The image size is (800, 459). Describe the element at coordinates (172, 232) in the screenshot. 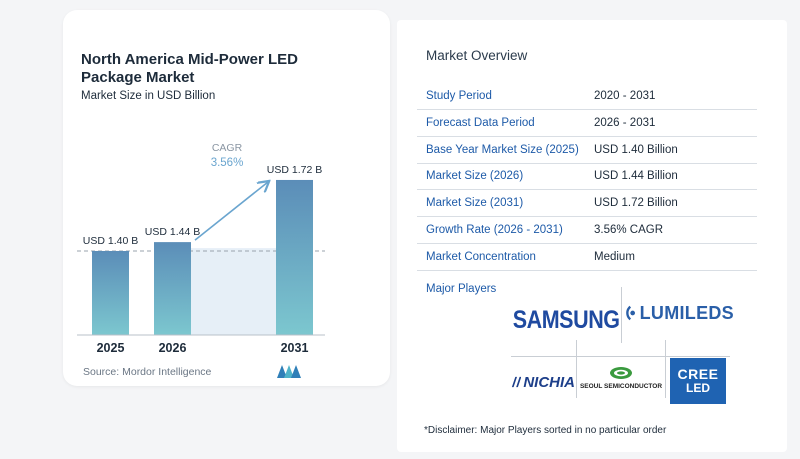

I see `data-label-2026: USD 1.44 B` at that location.